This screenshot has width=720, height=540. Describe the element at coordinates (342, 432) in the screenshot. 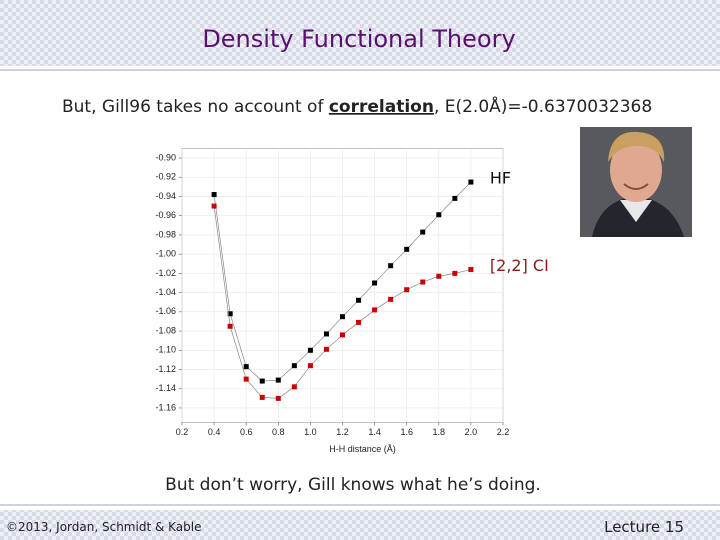

I see `x-tick-label: 1.2` at that location.